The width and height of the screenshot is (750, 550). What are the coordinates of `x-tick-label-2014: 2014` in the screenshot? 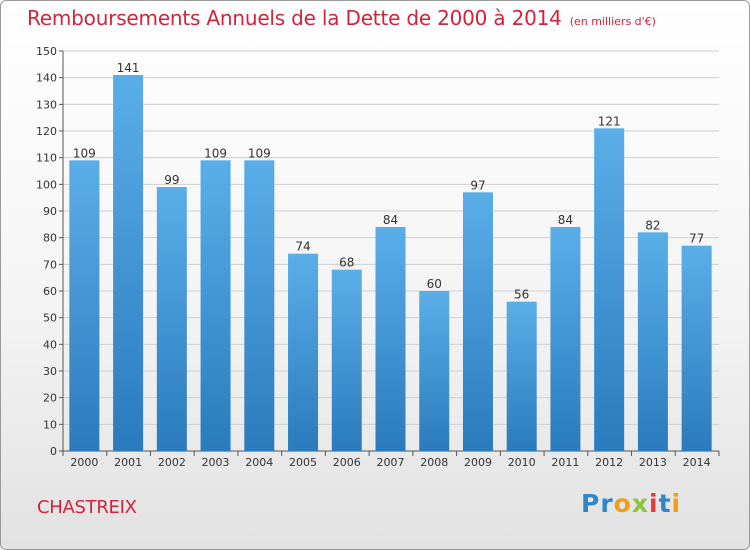 It's located at (697, 462).